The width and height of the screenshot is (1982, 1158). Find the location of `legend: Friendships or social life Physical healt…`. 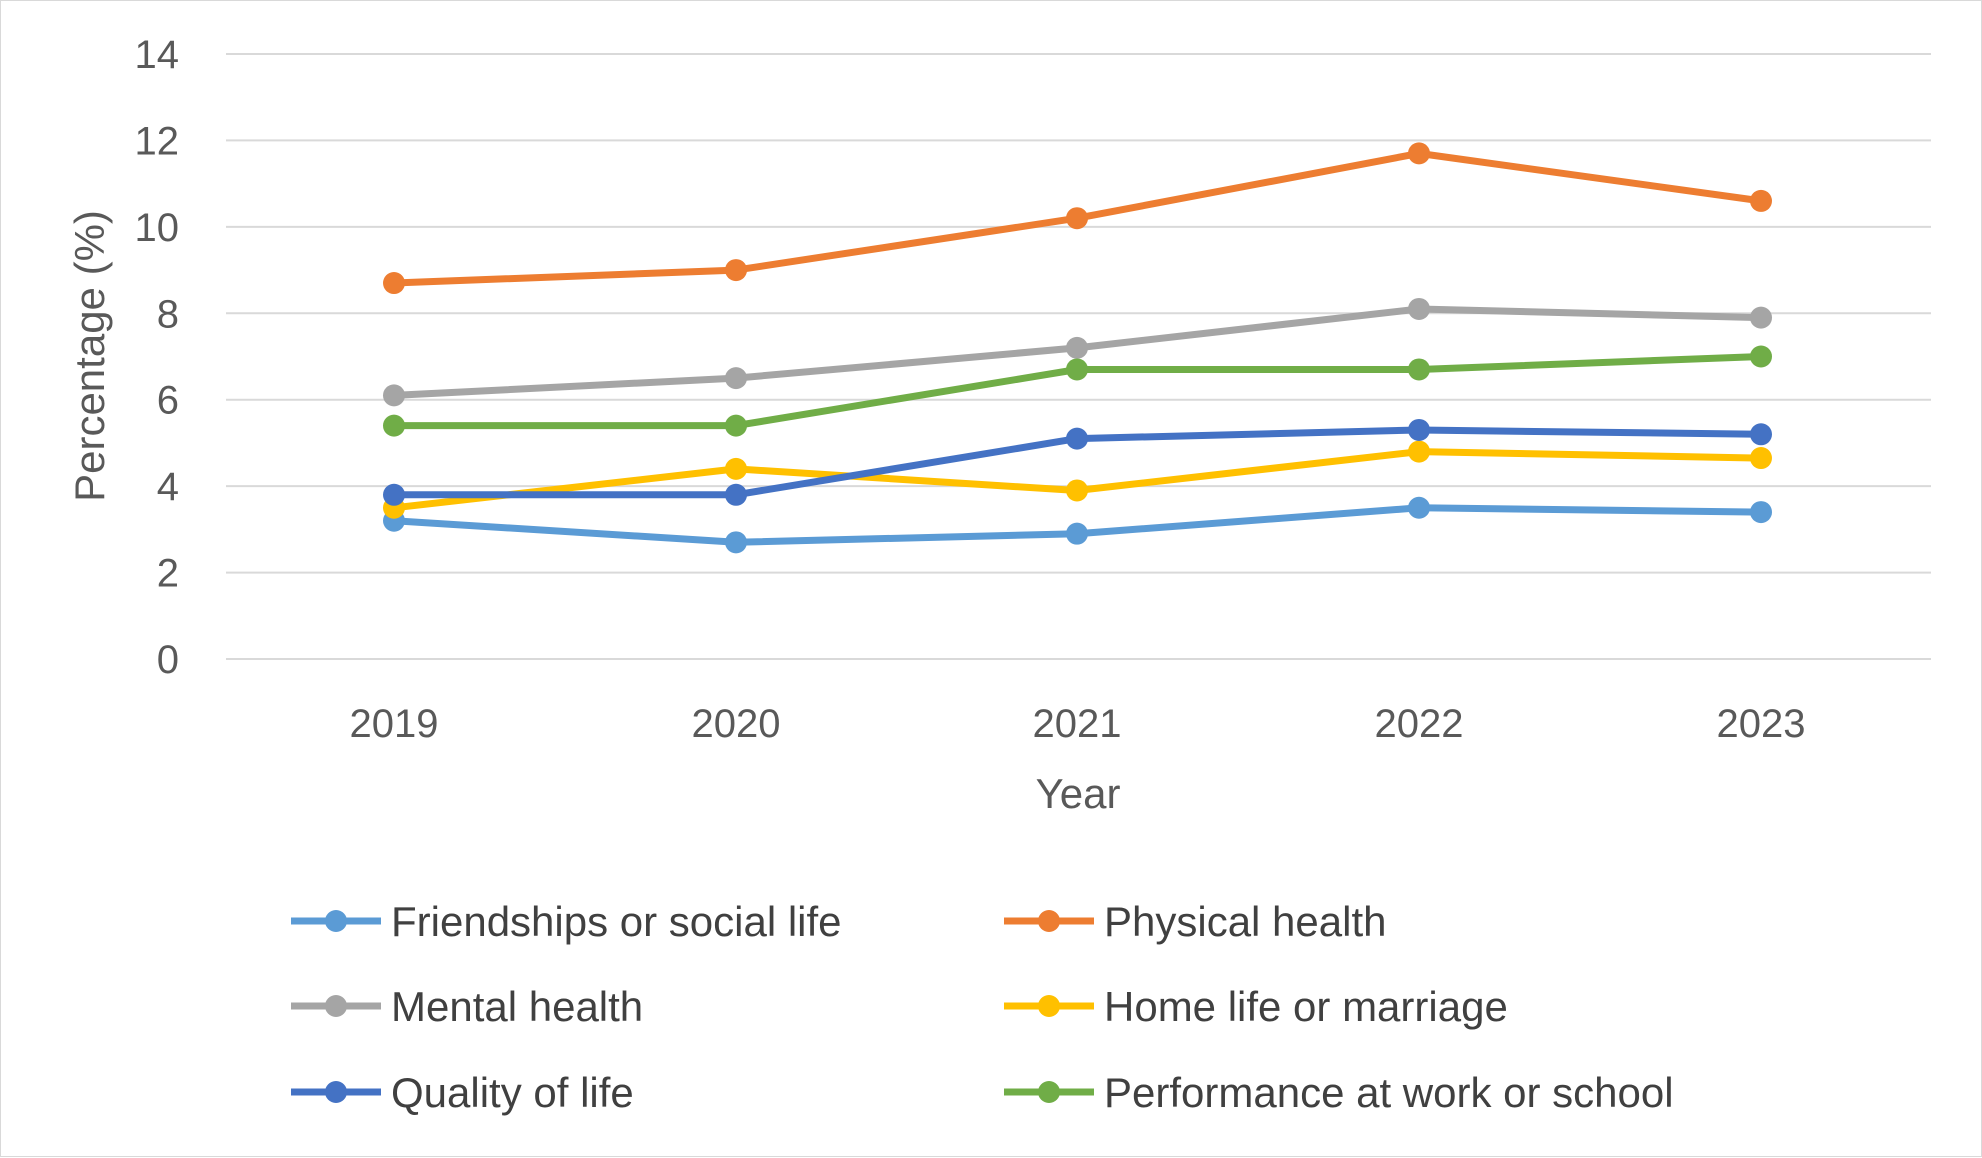

legend: Friendships or social life Physical healt… is located at coordinates (982, 1007).